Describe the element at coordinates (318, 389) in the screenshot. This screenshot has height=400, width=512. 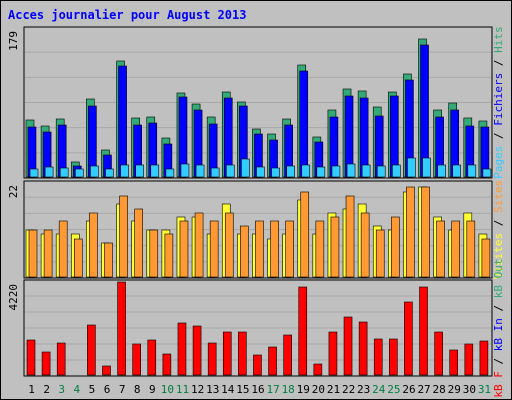
I see `x-tick-label-day-20: 20` at that location.